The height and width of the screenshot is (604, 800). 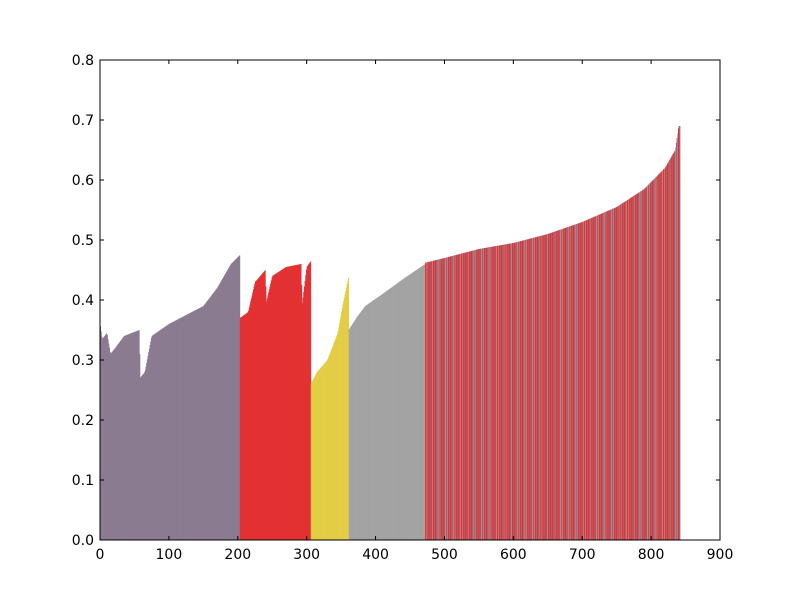 I want to click on x-tick-label: 100, so click(x=169, y=555).